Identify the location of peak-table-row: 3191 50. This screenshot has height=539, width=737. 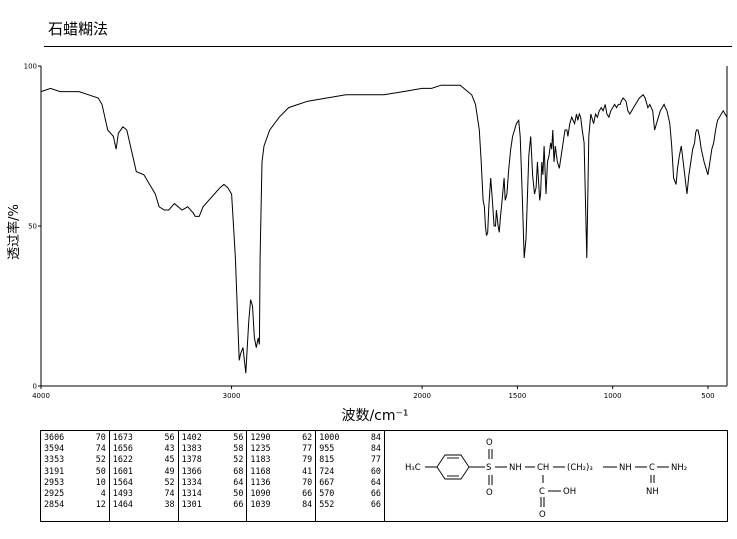
(75, 471).